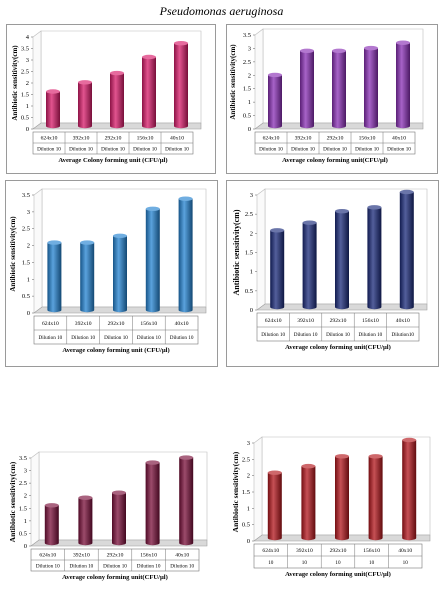 The width and height of the screenshot is (443, 589). What do you see at coordinates (221, 11) in the screenshot?
I see `page-title: Pseudomonas aeruginosa` at bounding box center [221, 11].